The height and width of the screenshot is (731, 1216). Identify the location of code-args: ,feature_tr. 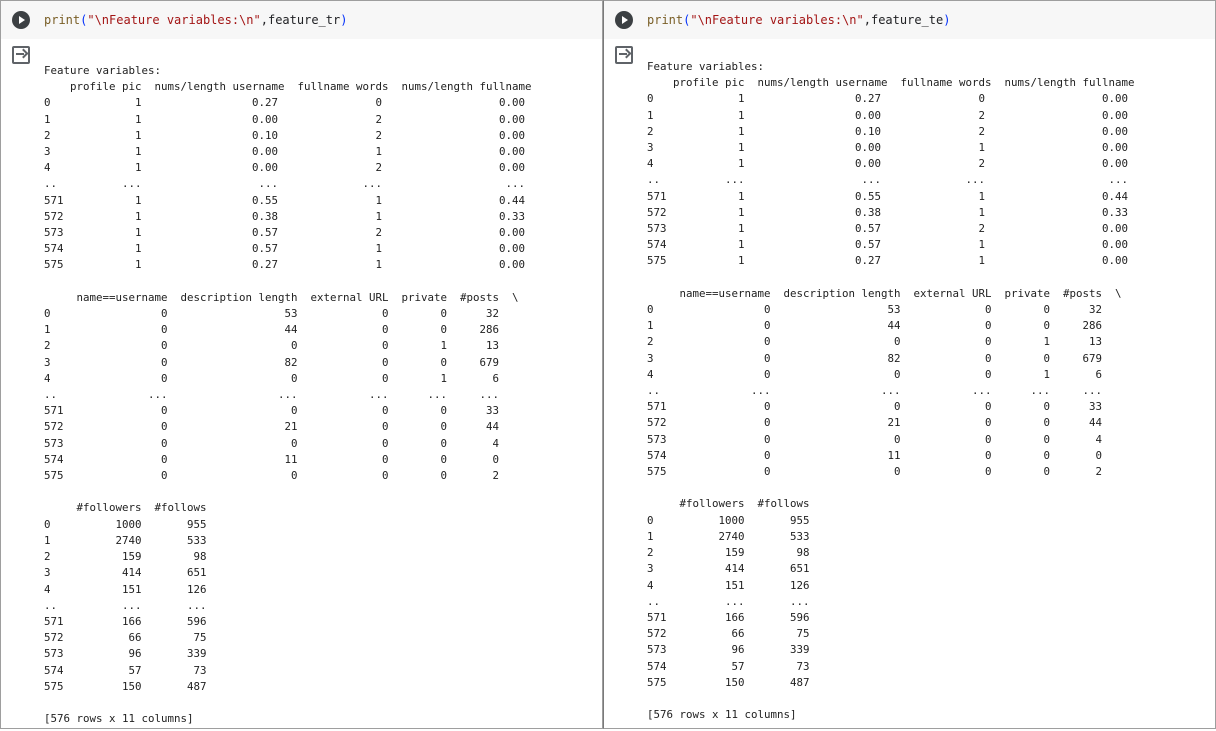
(300, 20).